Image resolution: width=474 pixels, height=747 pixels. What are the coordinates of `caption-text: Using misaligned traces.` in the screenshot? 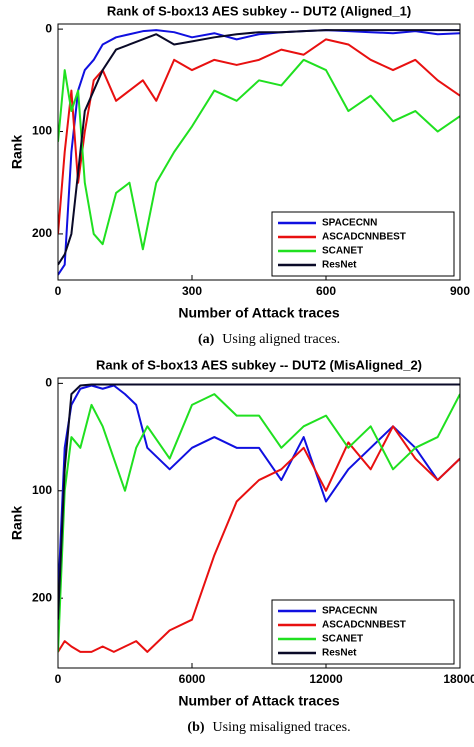 It's located at (282, 727).